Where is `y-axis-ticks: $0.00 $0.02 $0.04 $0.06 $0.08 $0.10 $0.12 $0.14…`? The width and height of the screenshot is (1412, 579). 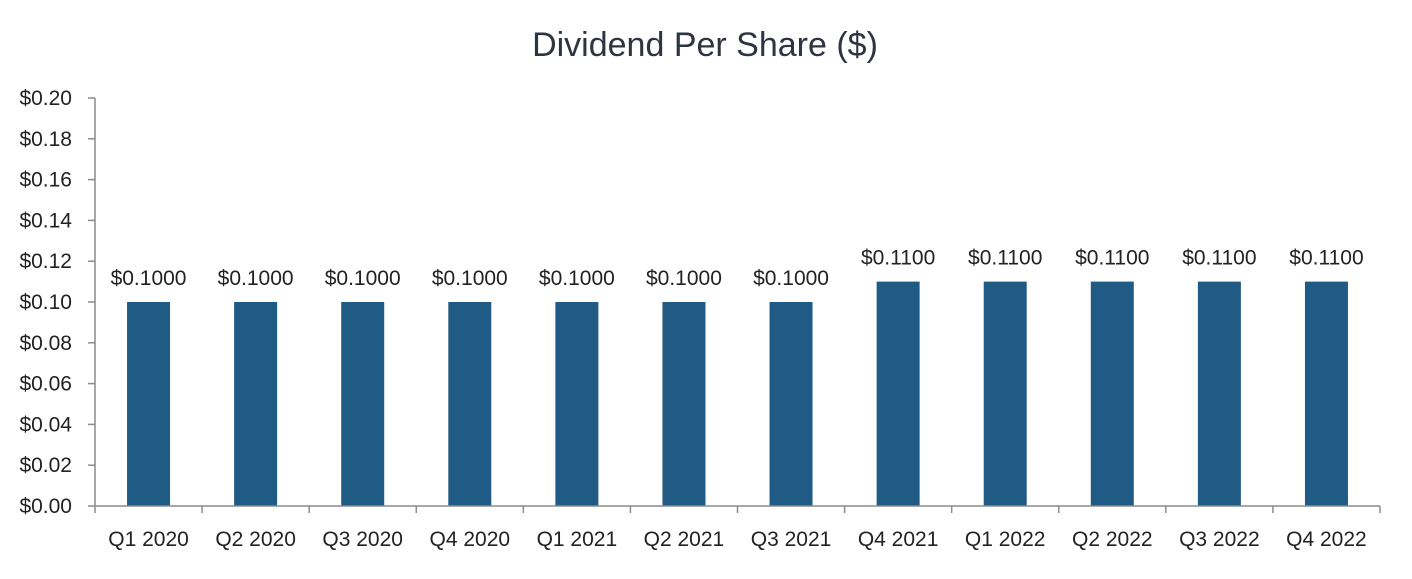 y-axis-ticks: $0.00 $0.02 $0.04 $0.06 $0.08 $0.10 $0.12 $0.14… is located at coordinates (57, 302).